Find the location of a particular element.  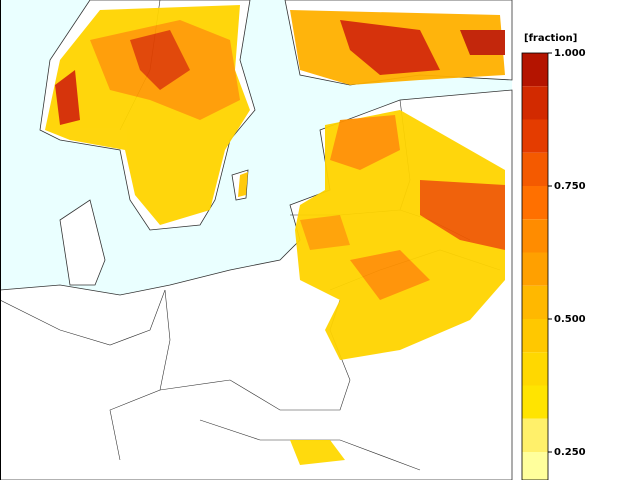

colorbar-frame is located at coordinates (535, 266).